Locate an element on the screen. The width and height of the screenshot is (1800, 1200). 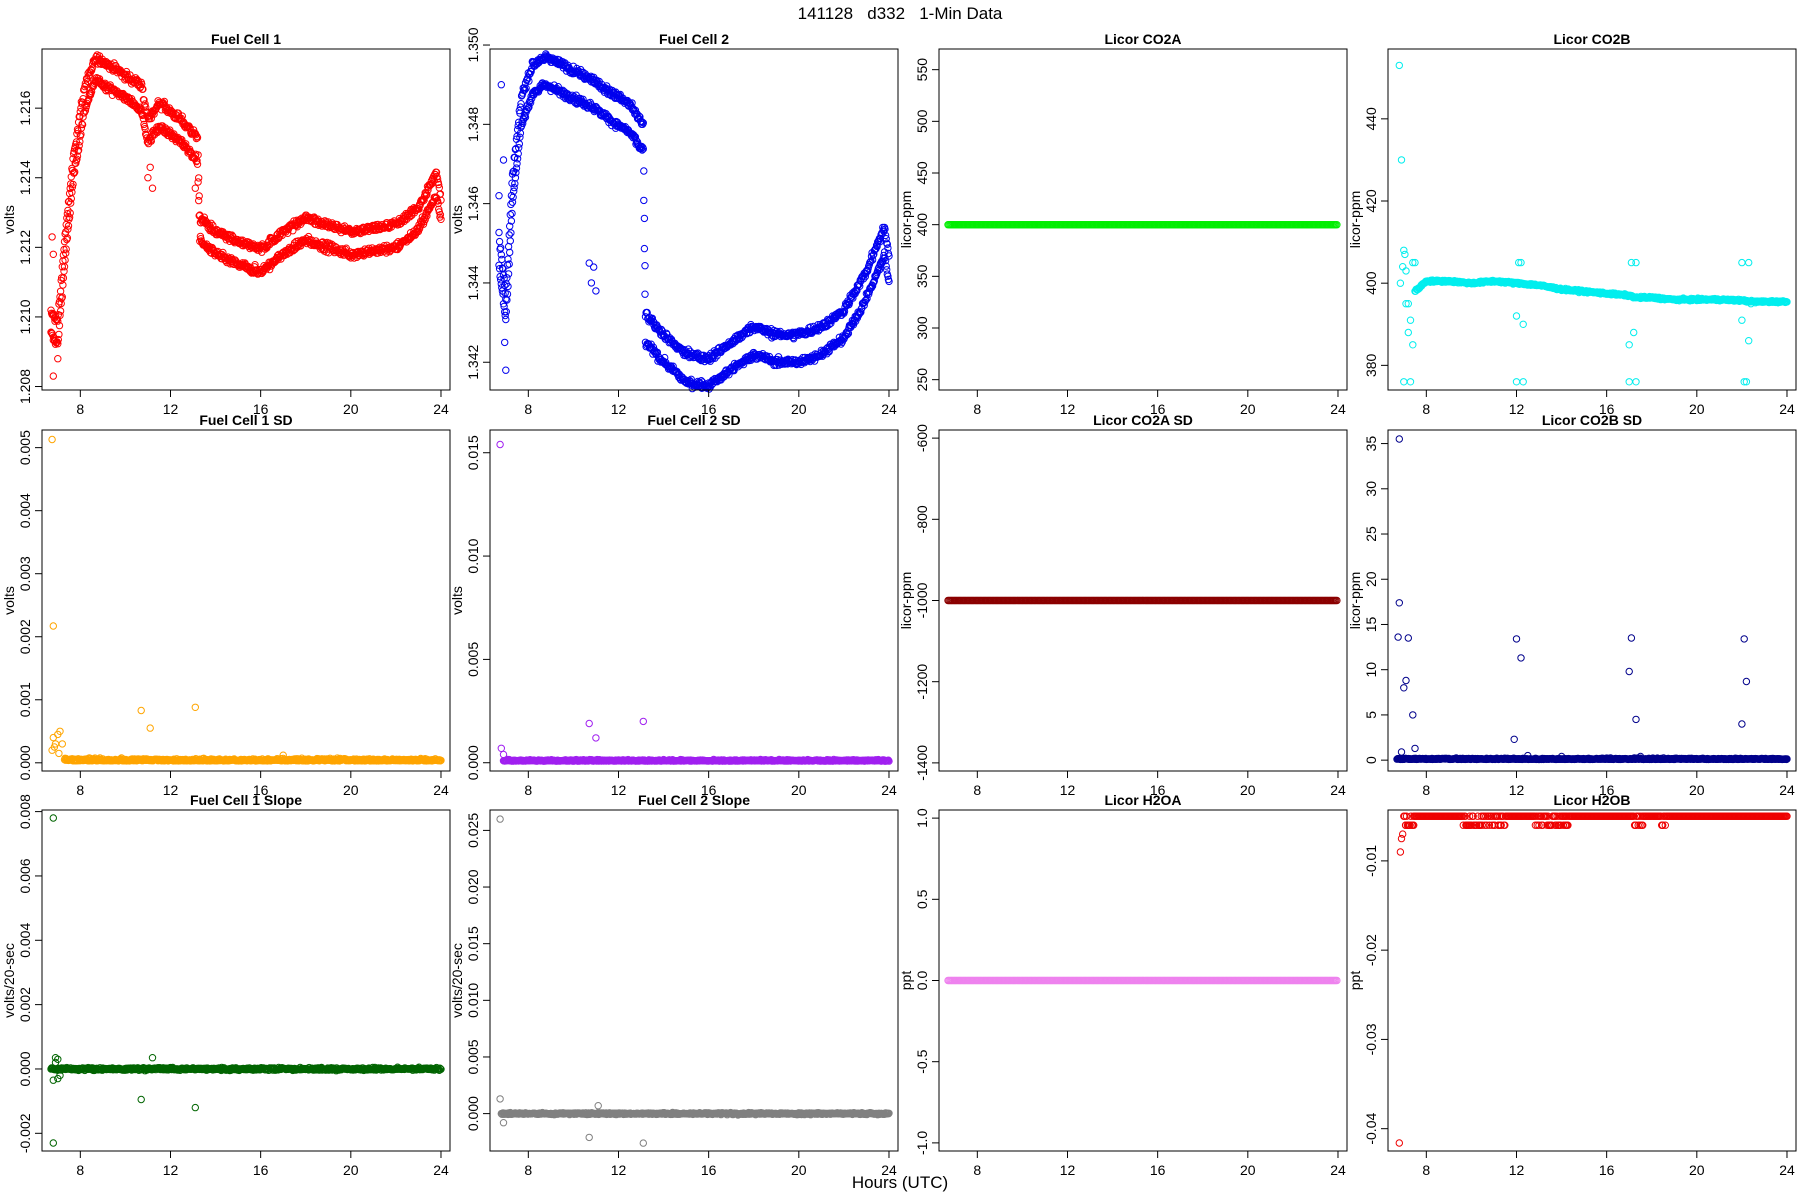
x-tick-label: 20 is located at coordinates (799, 409).